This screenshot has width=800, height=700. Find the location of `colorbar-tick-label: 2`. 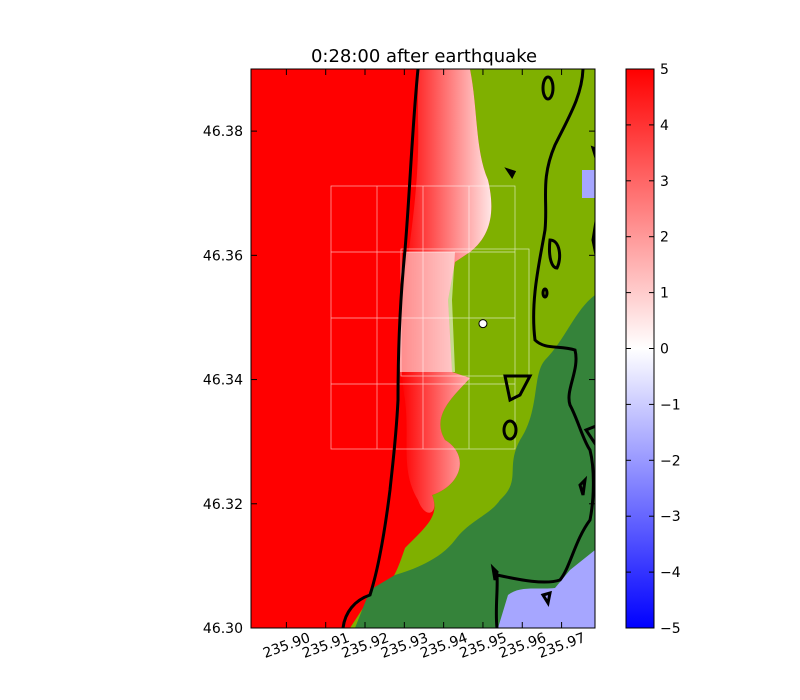

colorbar-tick-label: 2 is located at coordinates (664, 238).